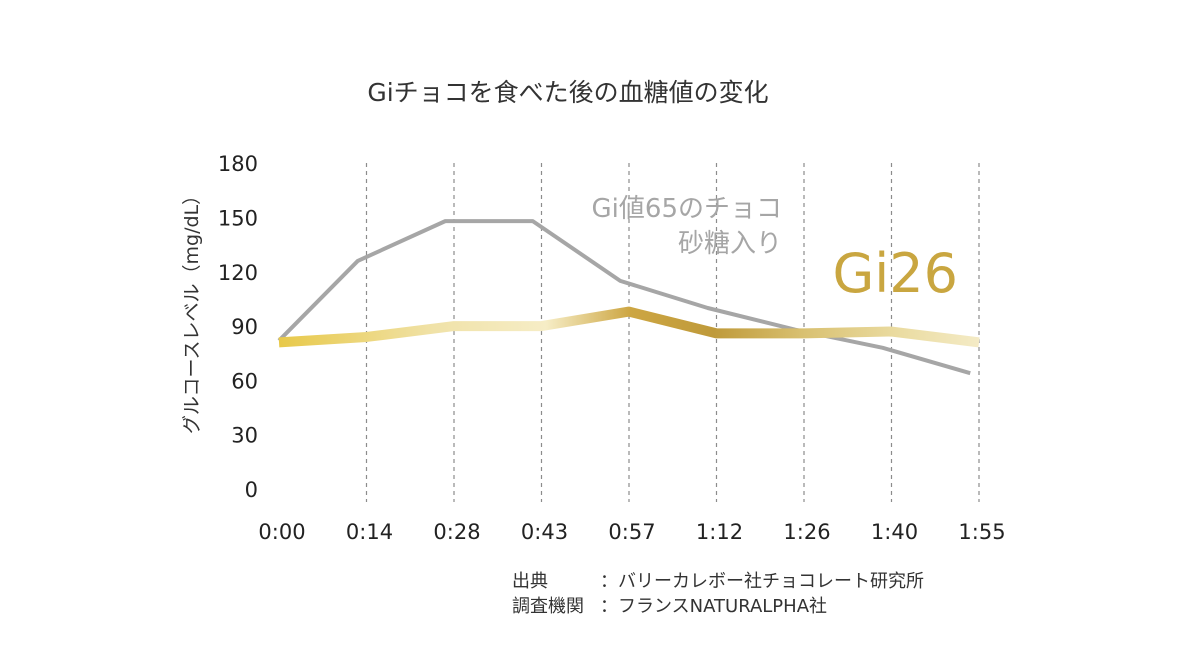 This screenshot has height=650, width=1200. I want to click on y-tick-labels: 0 30 60 90 120 150 180, so click(238, 327).